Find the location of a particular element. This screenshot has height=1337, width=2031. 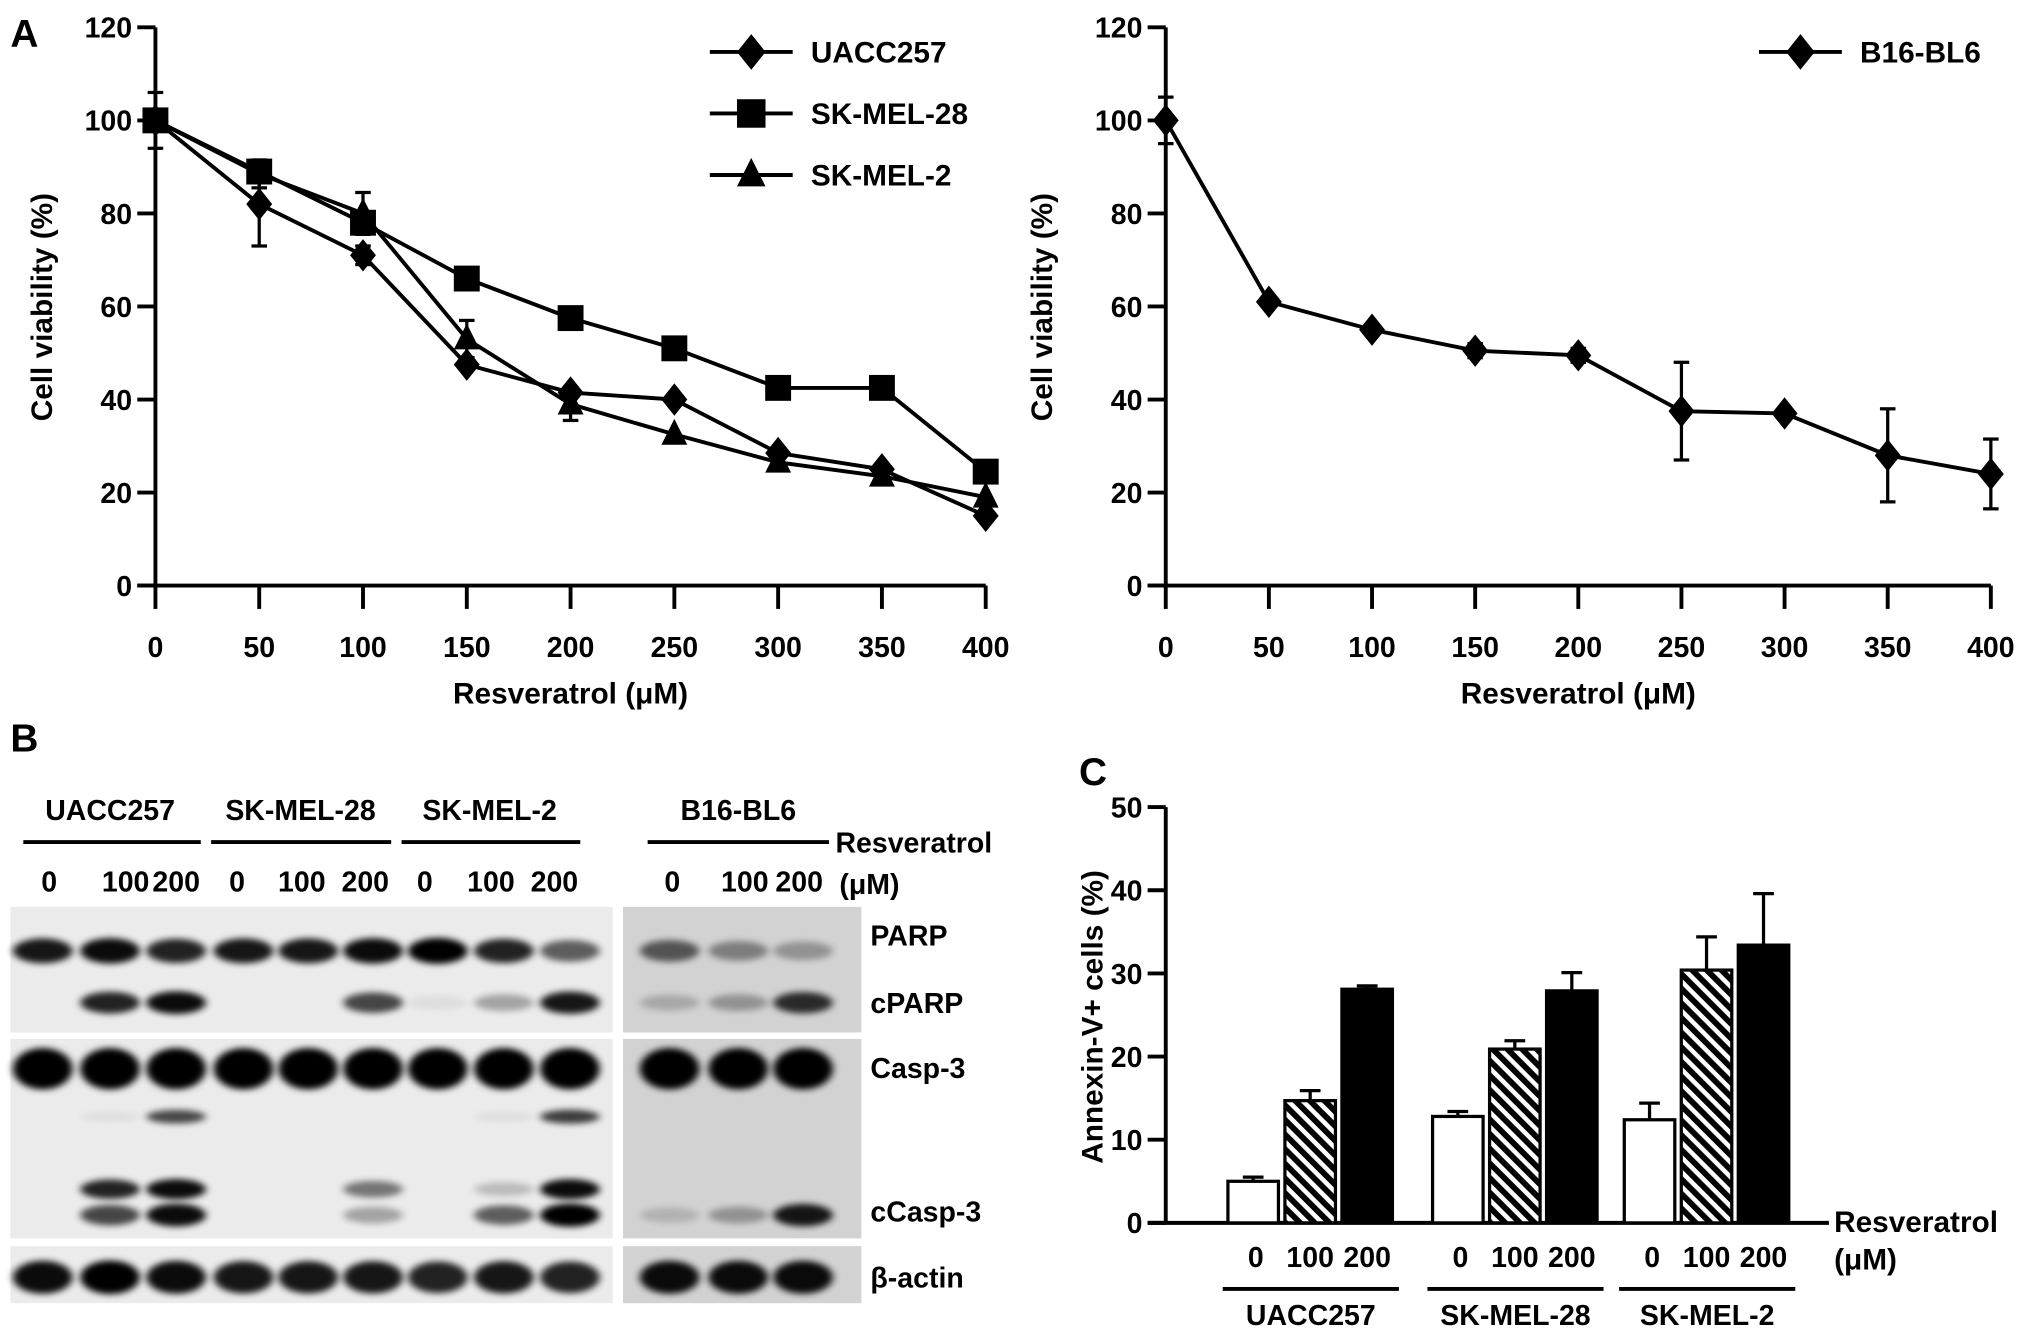

x-tick-label: 100 is located at coordinates (1372, 648).